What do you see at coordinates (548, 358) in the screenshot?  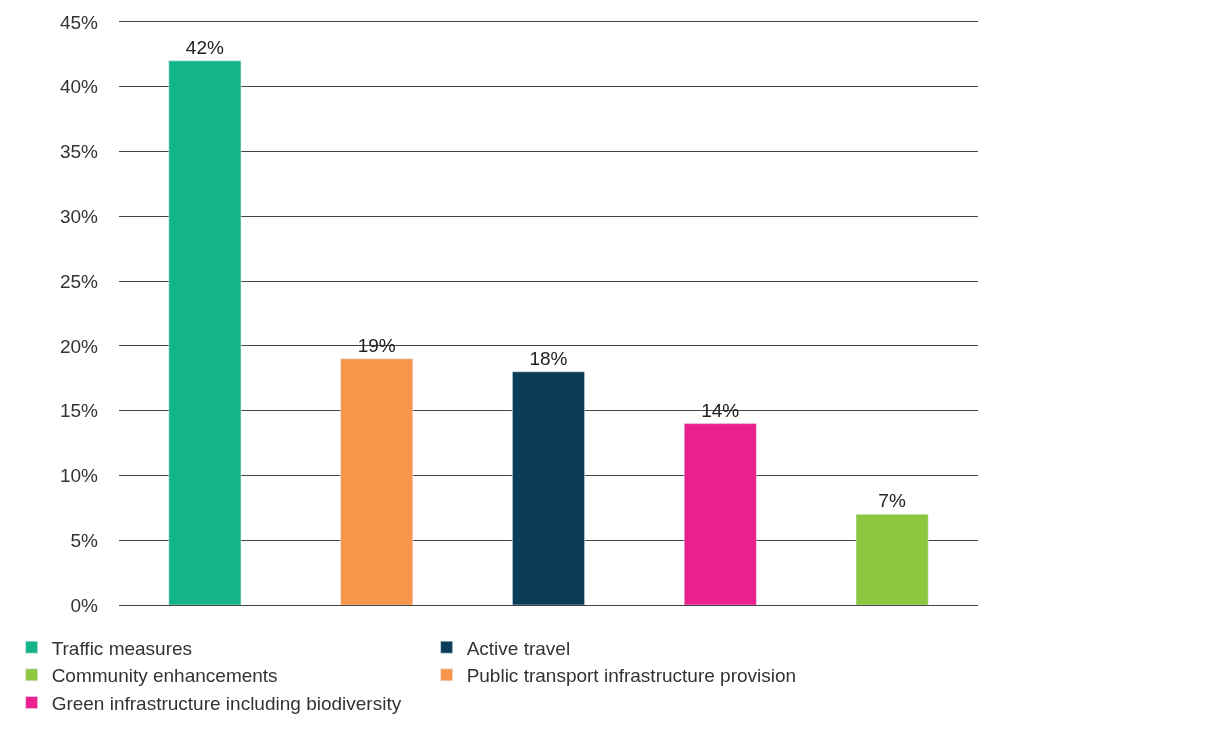 I see `data-label: 18%` at bounding box center [548, 358].